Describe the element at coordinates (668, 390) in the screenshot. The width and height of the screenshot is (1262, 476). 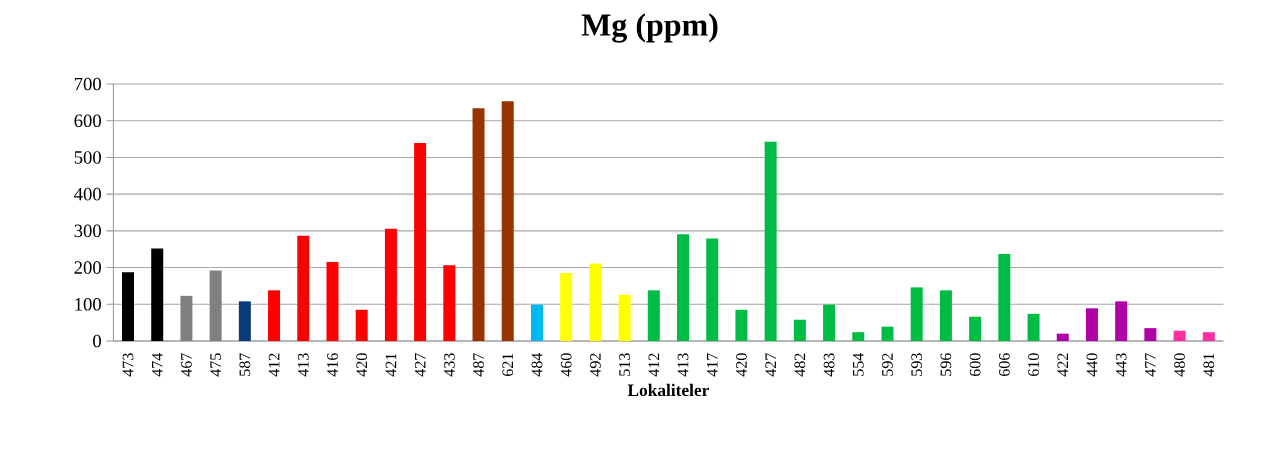
I see `x-axis-title: Lokaliteler` at that location.